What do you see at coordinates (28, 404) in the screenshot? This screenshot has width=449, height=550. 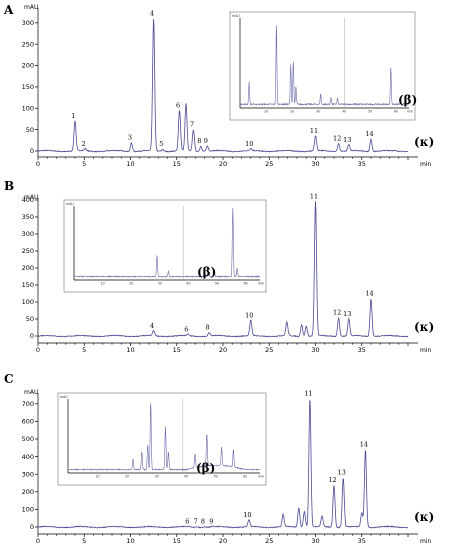 I see `y-tick-label: 700` at bounding box center [28, 404].